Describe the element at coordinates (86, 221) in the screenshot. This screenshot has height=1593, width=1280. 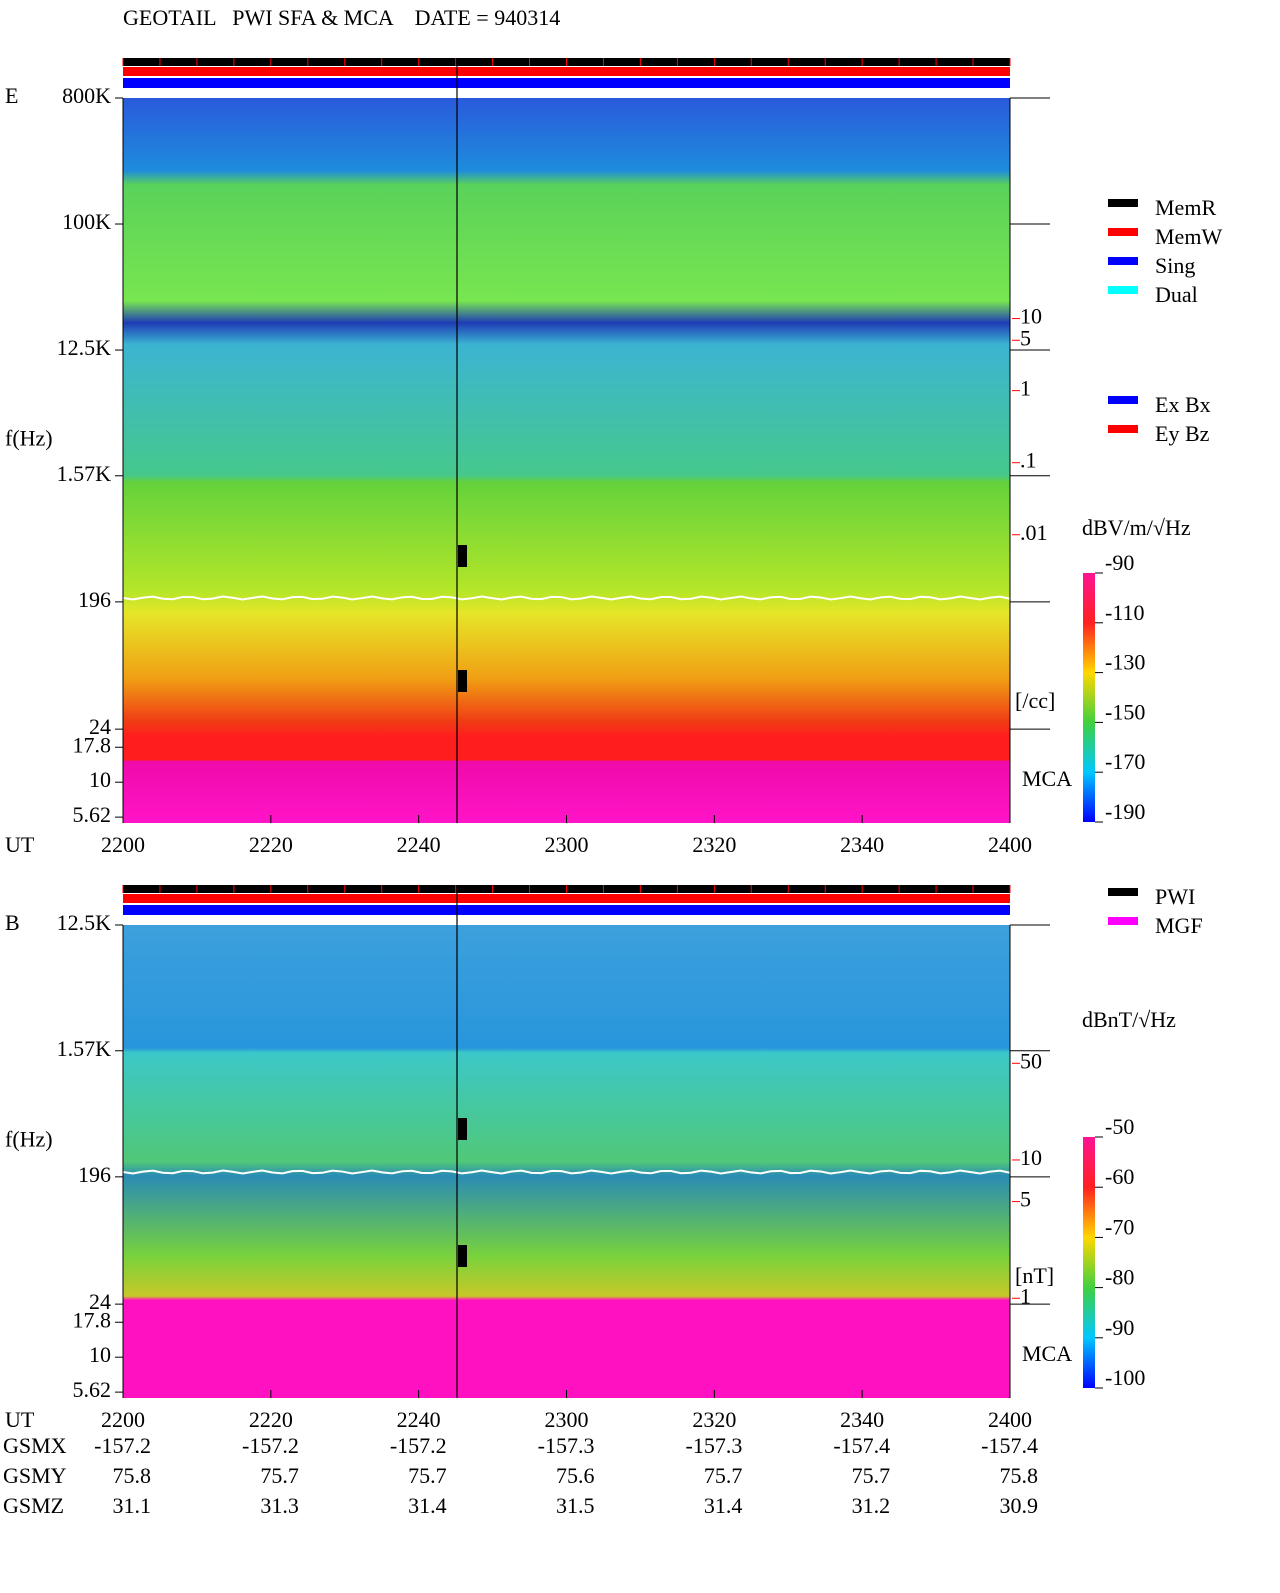
I see `y-tick-label: 100K` at that location.